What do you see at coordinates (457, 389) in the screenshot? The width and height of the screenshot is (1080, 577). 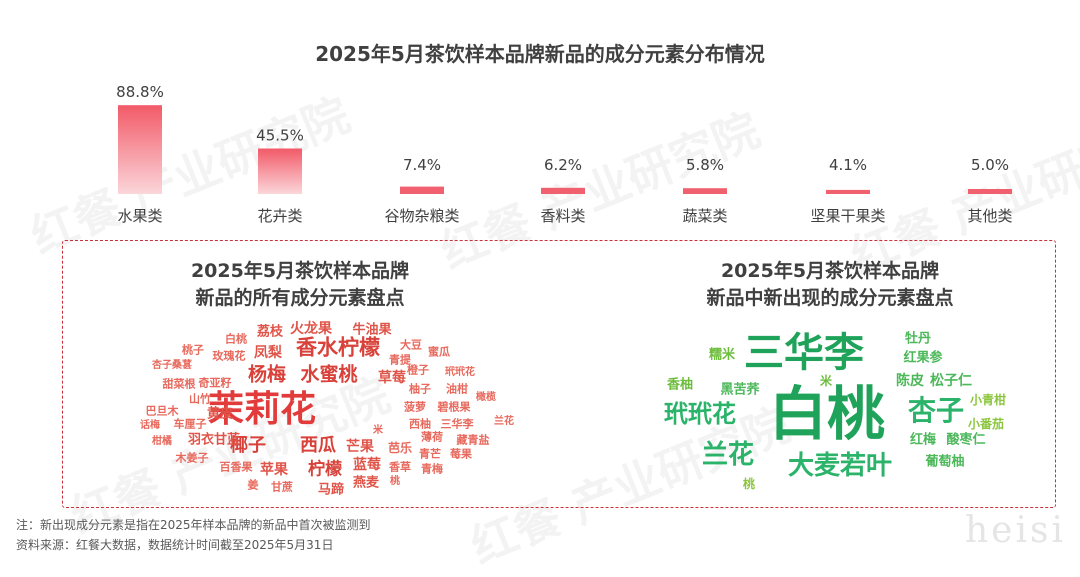 I see `left-cloud-word: 油柑` at bounding box center [457, 389].